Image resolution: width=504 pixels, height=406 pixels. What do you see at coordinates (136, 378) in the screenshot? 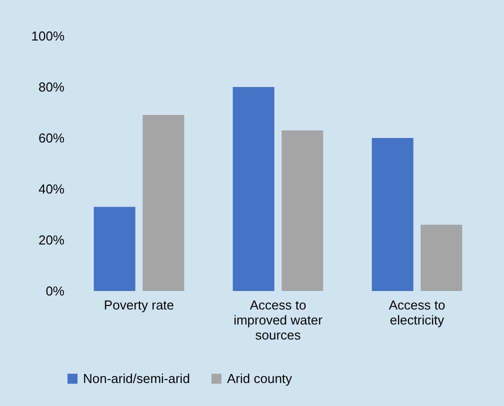
I see `legend-label: Non-arid/semi-arid` at bounding box center [136, 378].